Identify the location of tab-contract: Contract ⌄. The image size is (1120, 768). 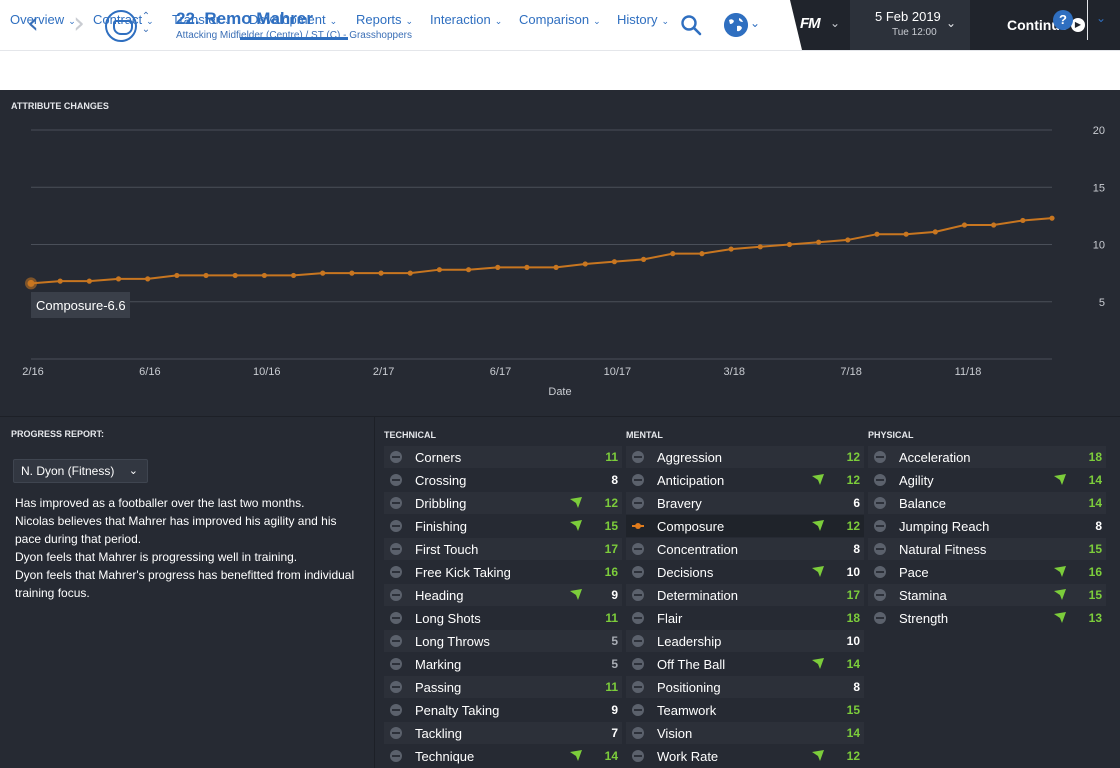
(123, 19).